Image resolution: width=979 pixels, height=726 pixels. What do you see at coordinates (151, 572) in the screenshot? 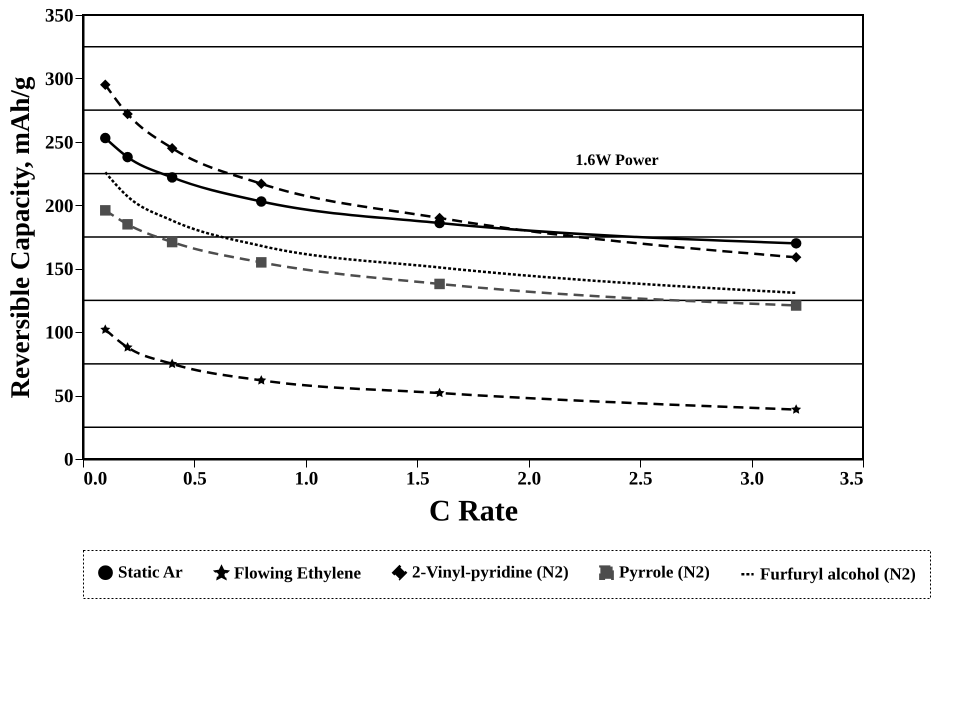
I see `legend-label: Static Ar` at bounding box center [151, 572].